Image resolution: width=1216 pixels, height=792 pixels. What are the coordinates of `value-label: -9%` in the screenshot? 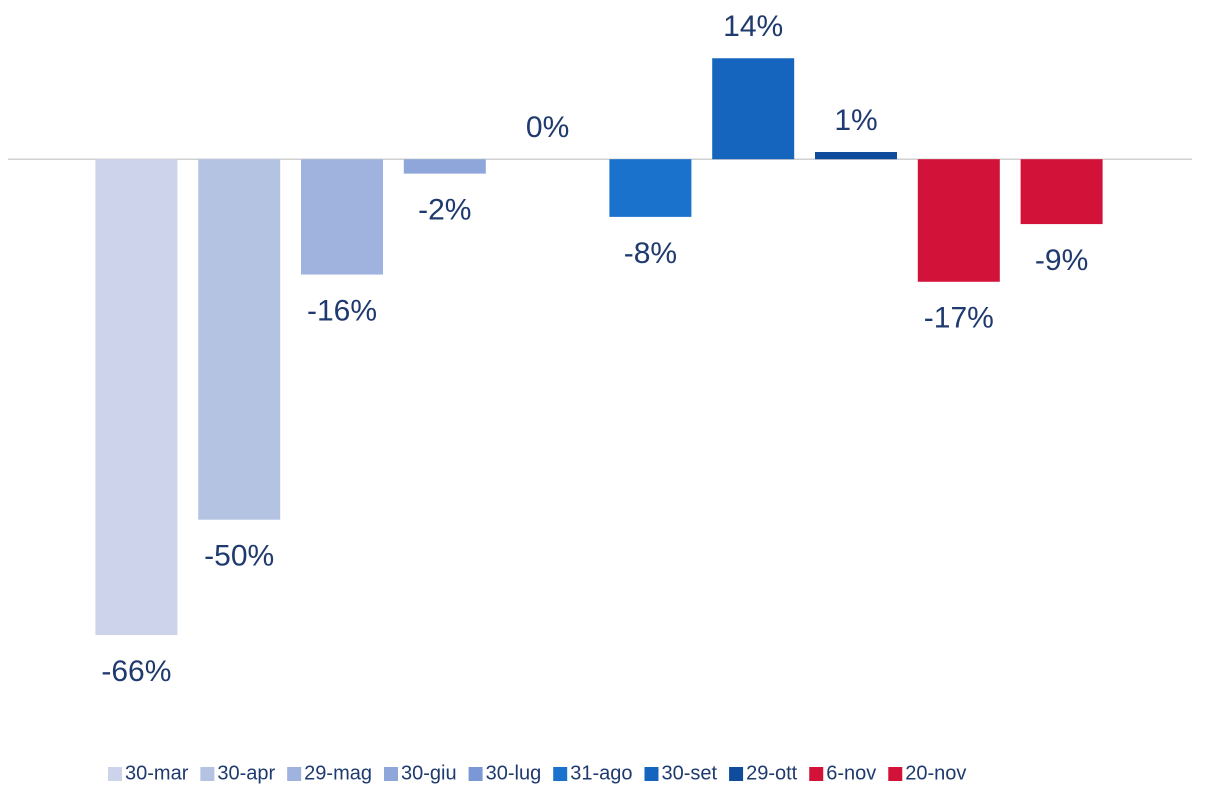 It's located at (1061, 260).